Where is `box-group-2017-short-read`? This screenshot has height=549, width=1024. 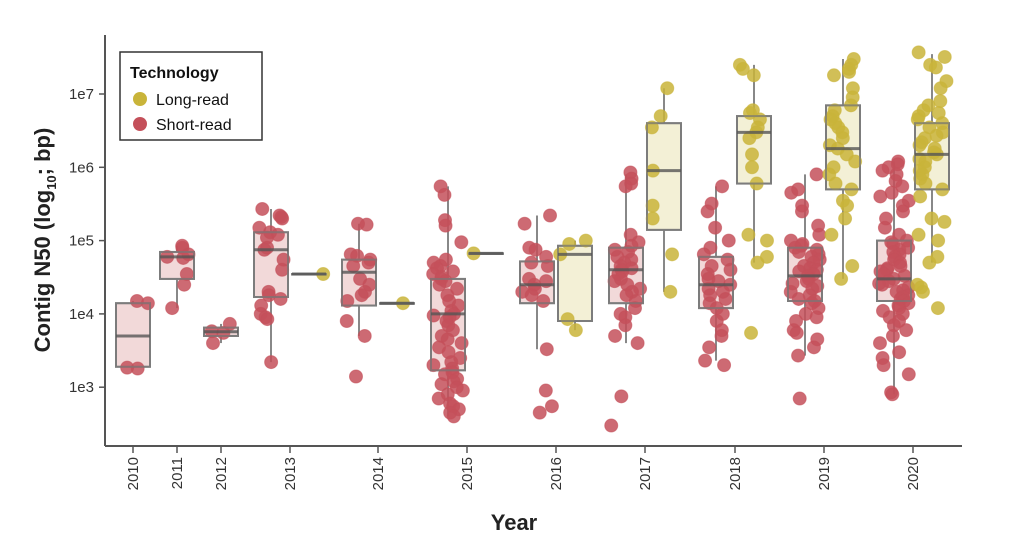 box-group-2017-short-read is located at coordinates (626, 299).